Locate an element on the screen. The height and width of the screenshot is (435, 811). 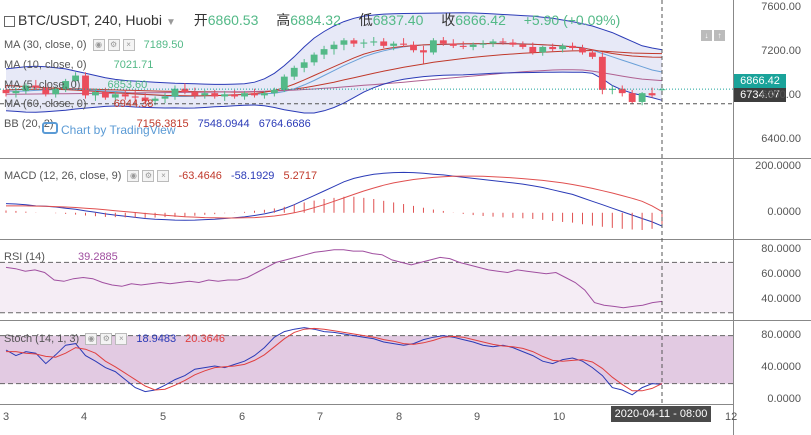
legend-ma10: MA (10, close, 0) 7021.71 is located at coordinates (78, 65).